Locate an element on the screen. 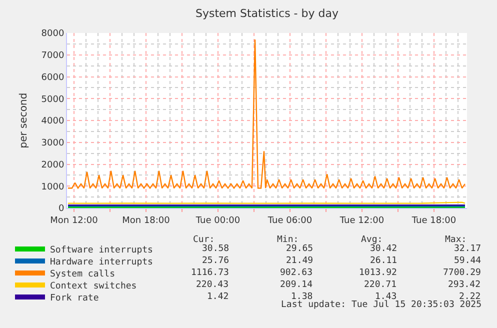 The image size is (497, 328). text: Last update: Tue Jul 15 20:35:03 2025 is located at coordinates (381, 305).